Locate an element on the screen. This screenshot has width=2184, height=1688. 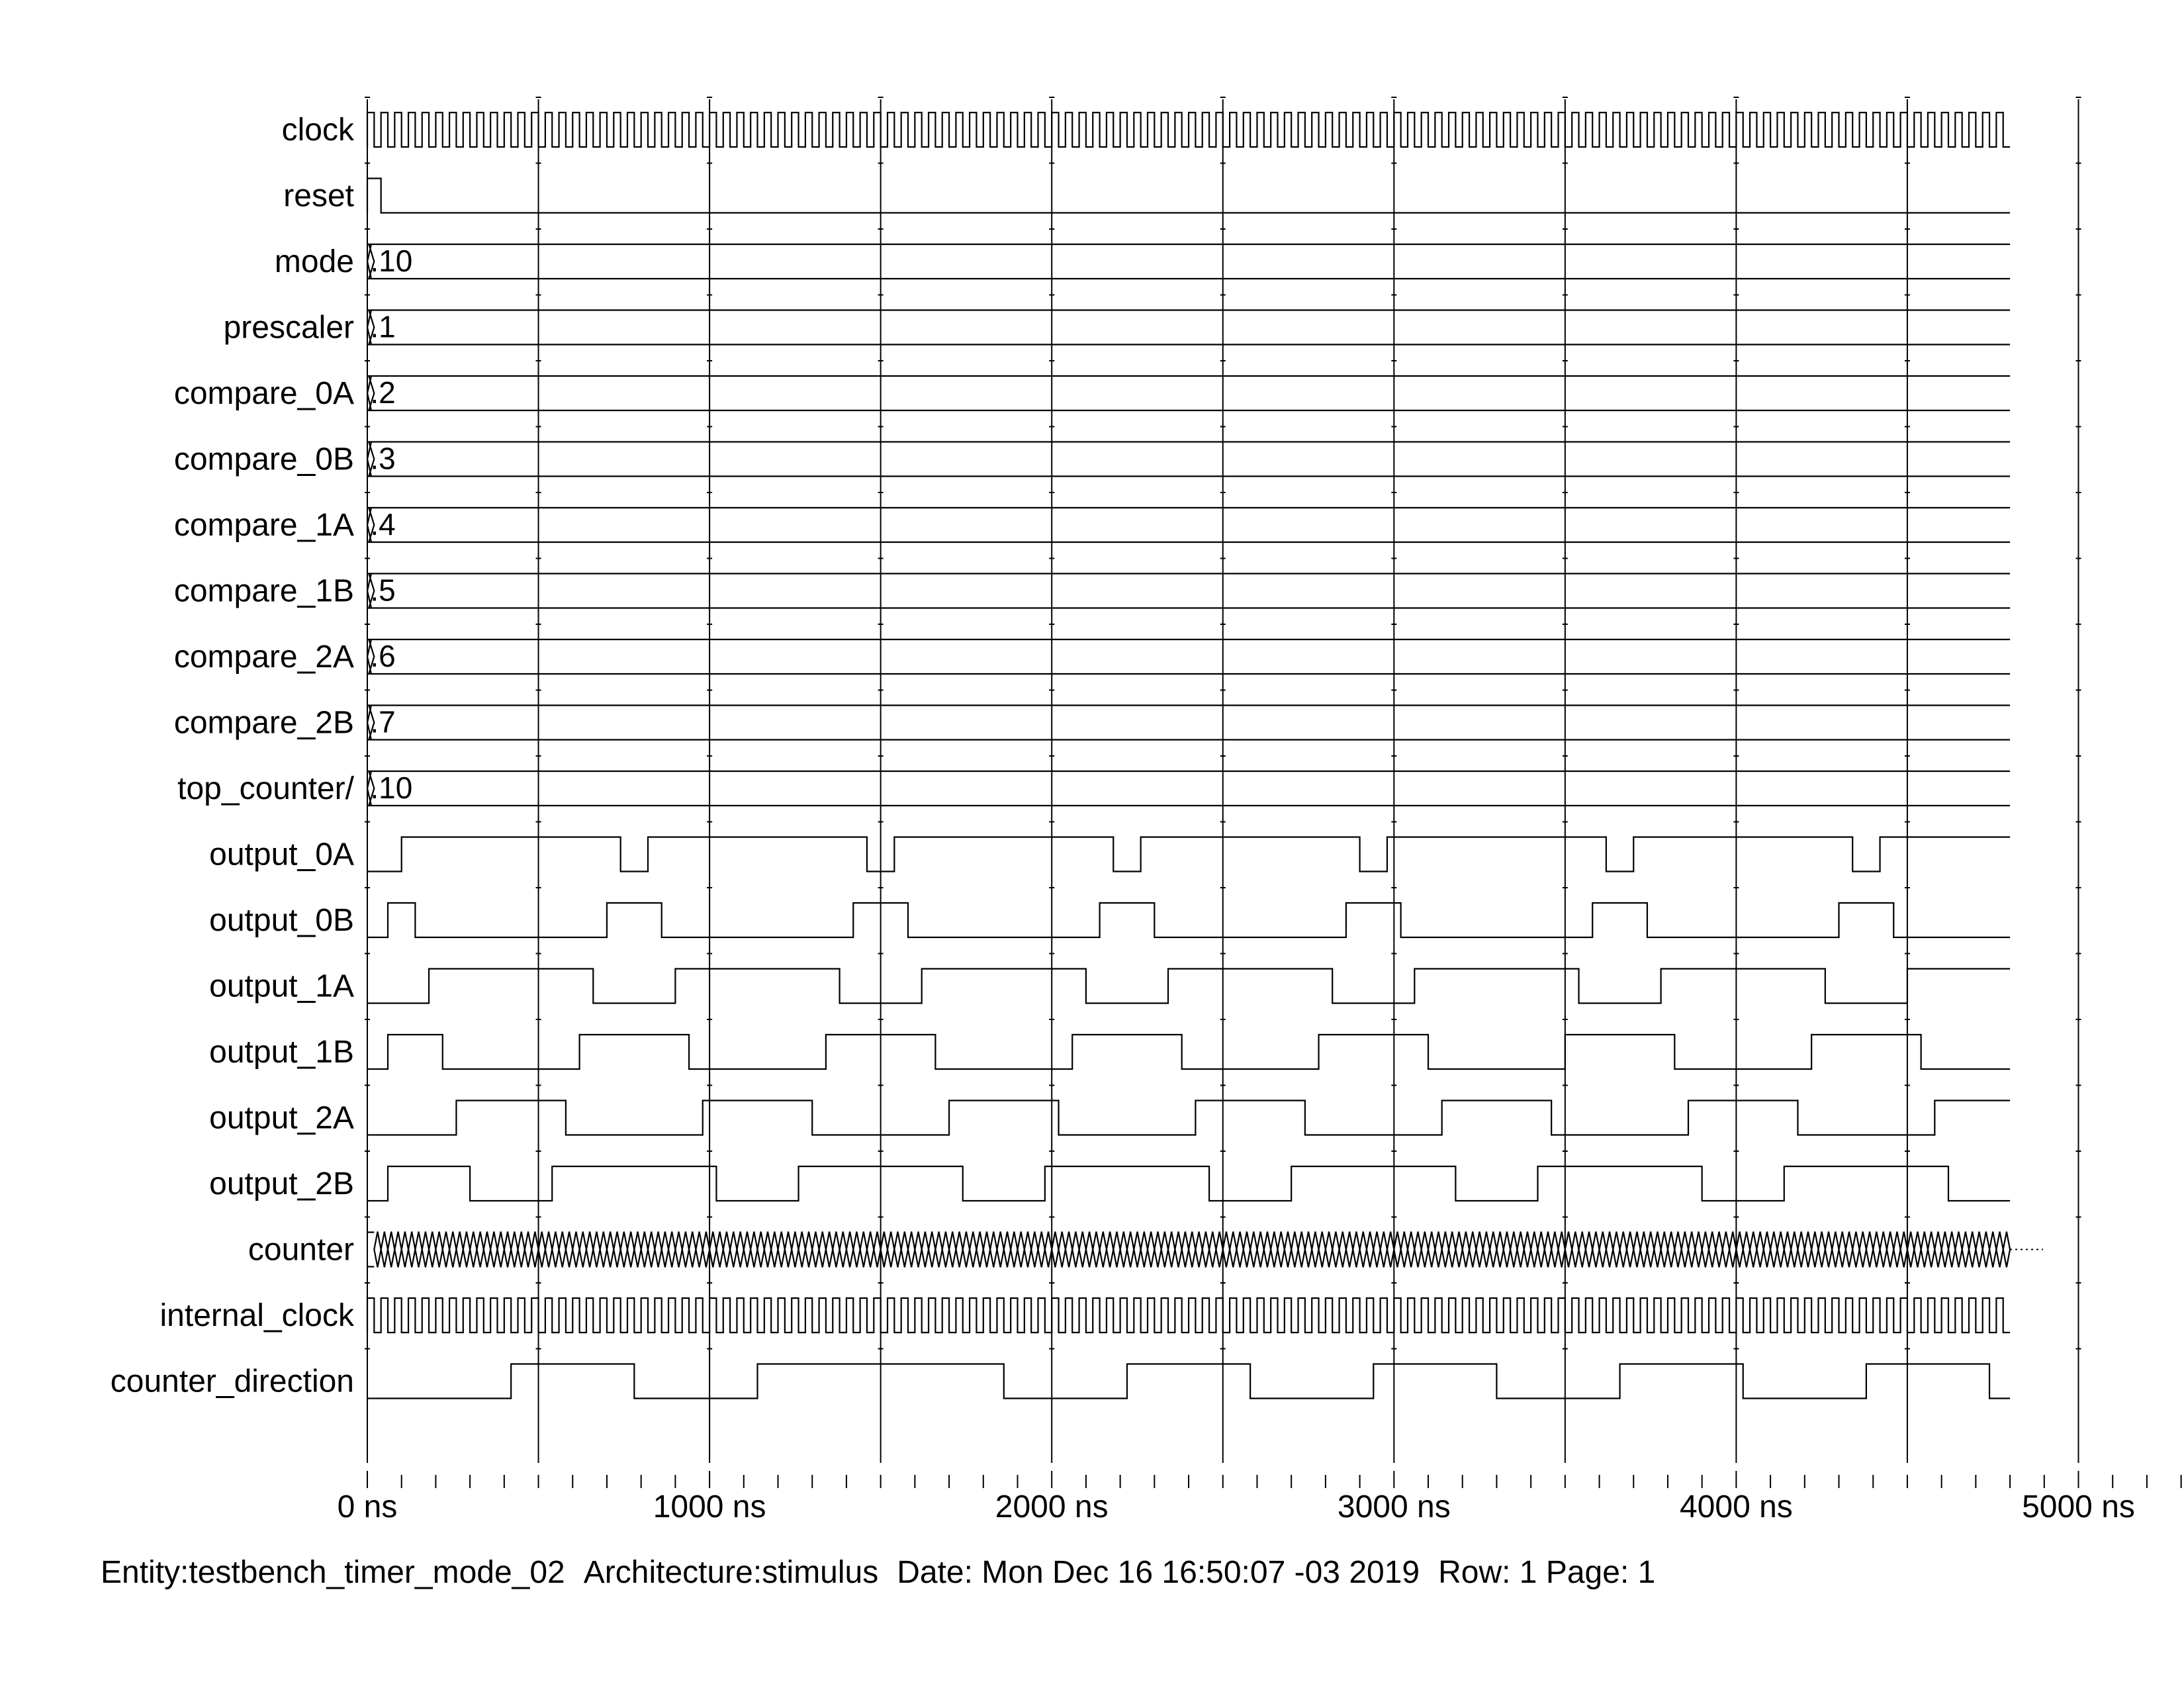
waveform-output-1a is located at coordinates (1189, 986).